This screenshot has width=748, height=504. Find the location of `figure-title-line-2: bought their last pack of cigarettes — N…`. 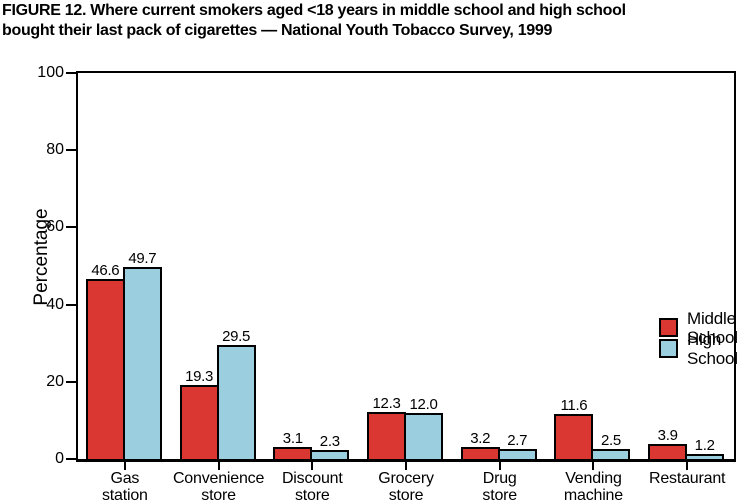

figure-title-line-2: bought their last pack of cigarettes — N… is located at coordinates (277, 30).